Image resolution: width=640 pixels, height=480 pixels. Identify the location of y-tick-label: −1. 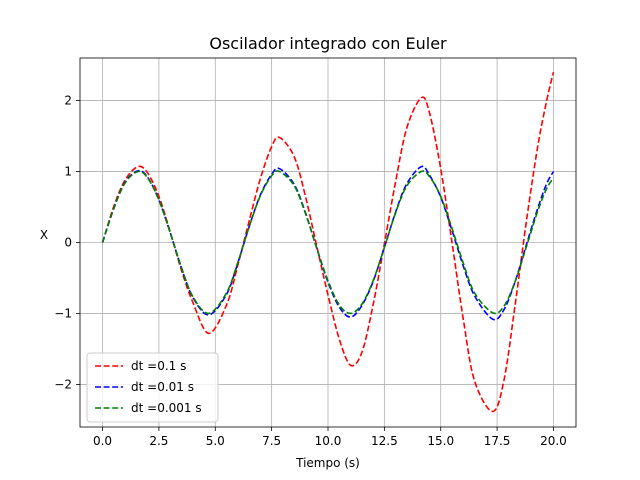
(63, 313).